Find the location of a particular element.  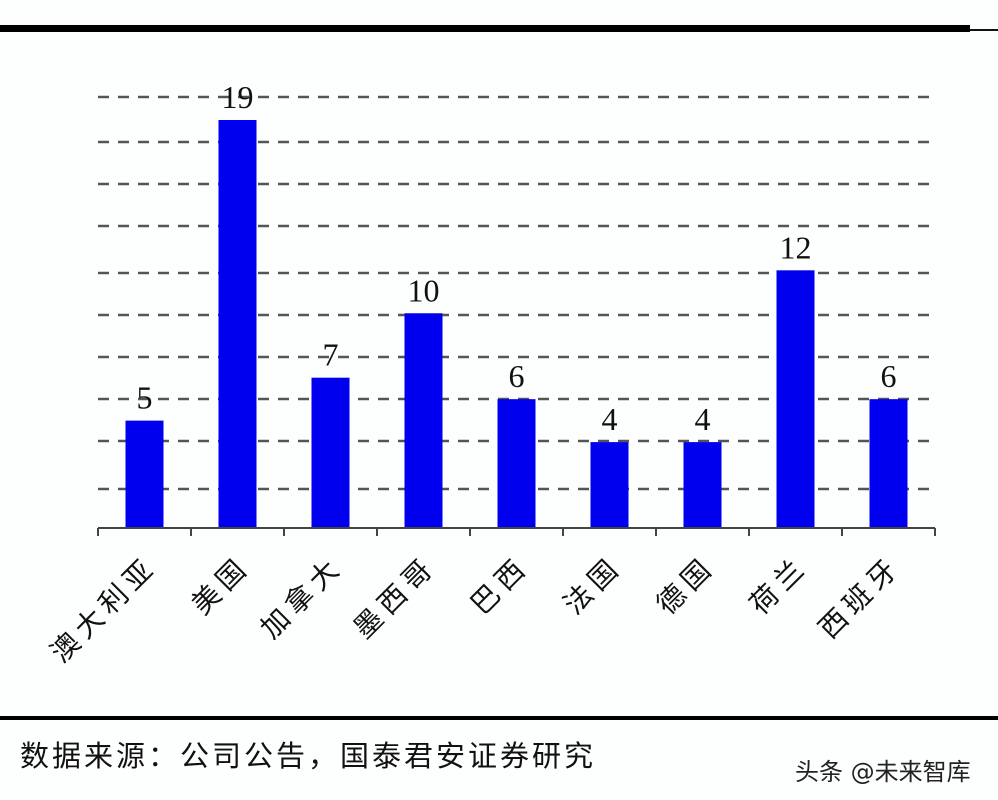

data-source-note: 数据来源：公司公告，国泰君安证券研究 is located at coordinates (308, 756).